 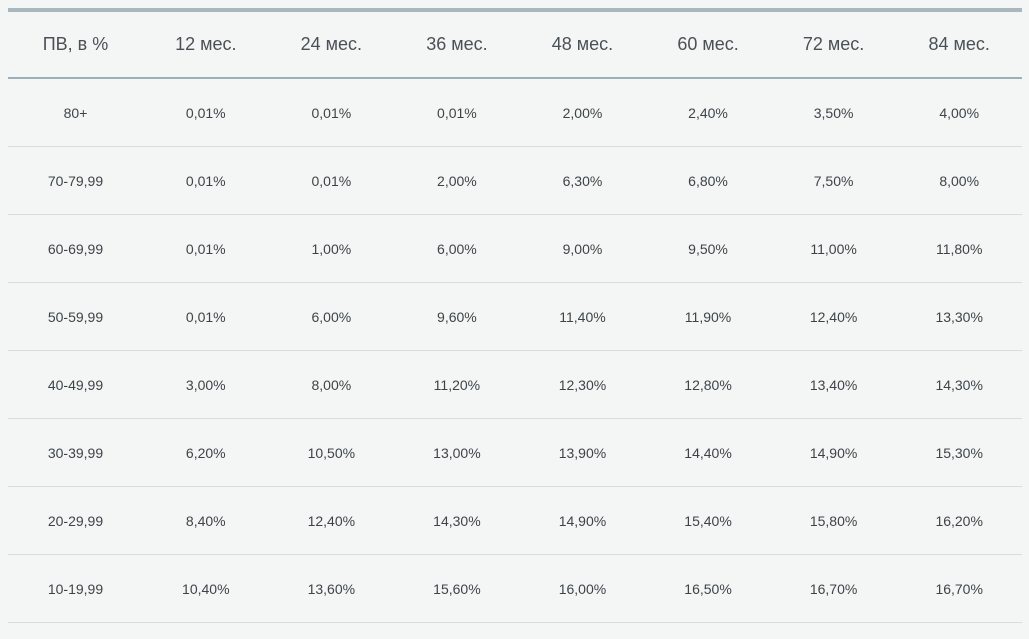 I want to click on column-header: 60 мес., so click(x=708, y=43).